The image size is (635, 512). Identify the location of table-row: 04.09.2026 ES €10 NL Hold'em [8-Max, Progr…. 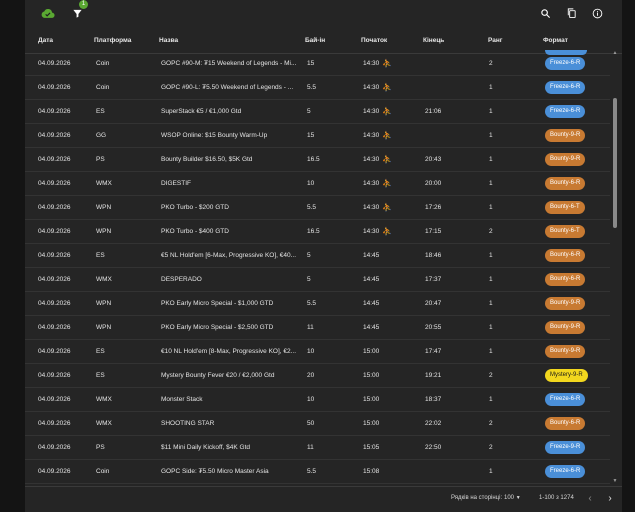
(317, 352).